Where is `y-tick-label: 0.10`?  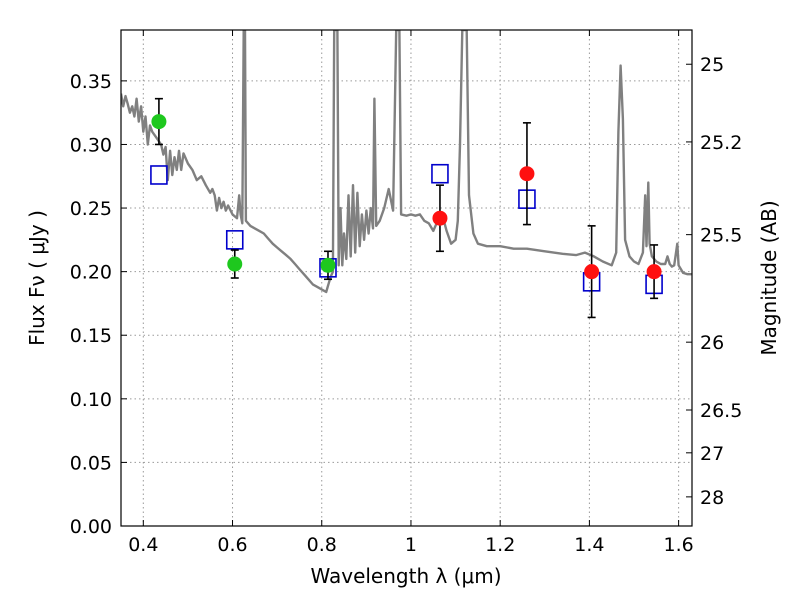 y-tick-label: 0.10 is located at coordinates (91, 400).